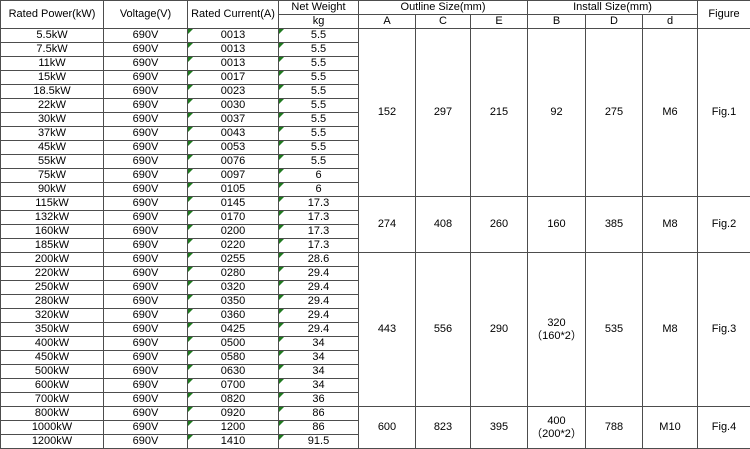 The image size is (750, 449). Describe the element at coordinates (233, 288) in the screenshot. I see `rated-current-cell: 0320` at that location.